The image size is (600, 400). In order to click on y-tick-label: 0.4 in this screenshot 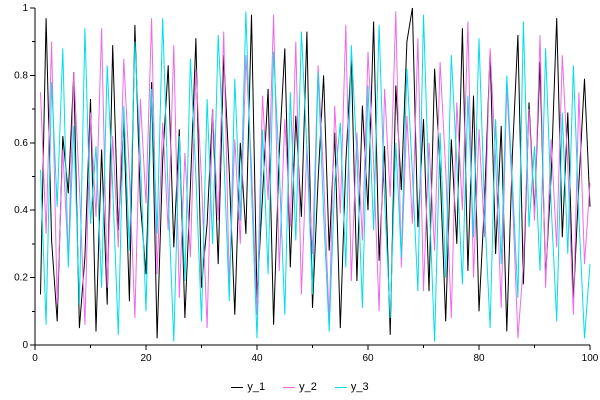, I will do `click(21, 210)`.